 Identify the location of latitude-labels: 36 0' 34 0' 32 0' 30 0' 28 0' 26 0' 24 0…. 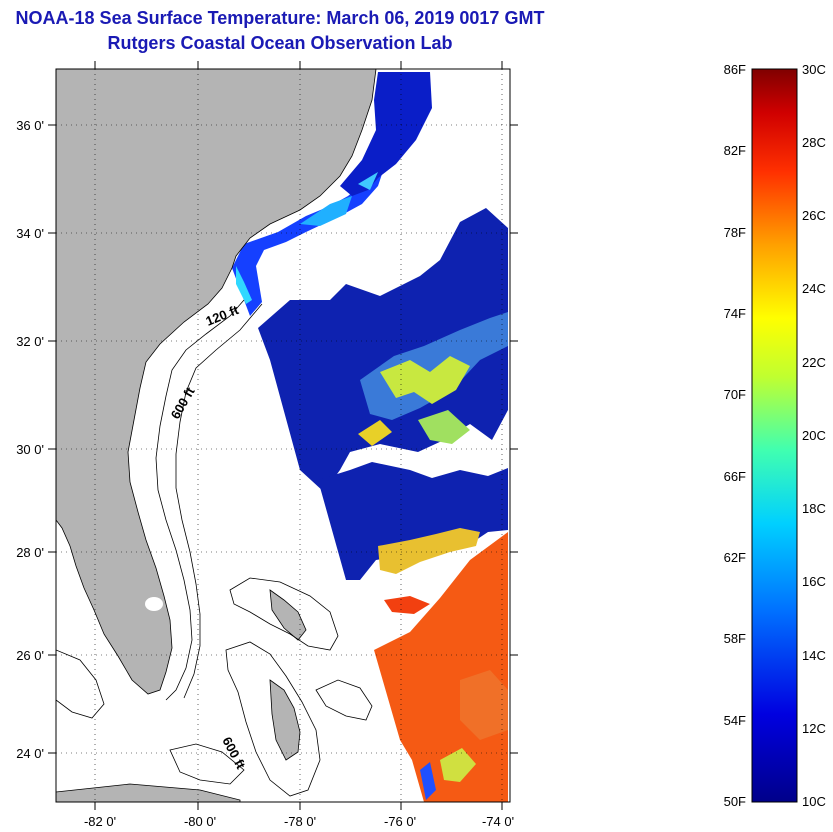
(30, 439).